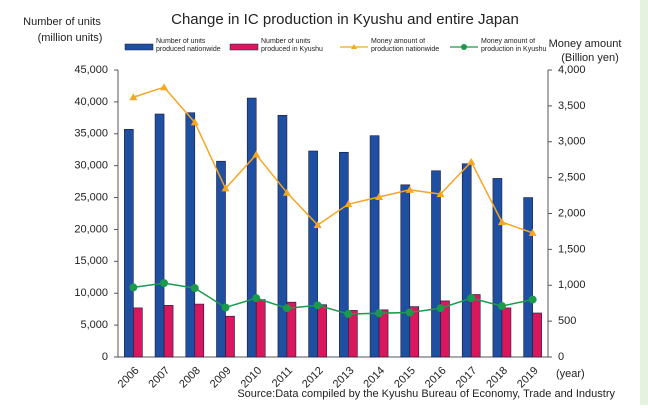 The height and width of the screenshot is (410, 648). What do you see at coordinates (528, 378) in the screenshot?
I see `x-tick-label: 2019` at bounding box center [528, 378].